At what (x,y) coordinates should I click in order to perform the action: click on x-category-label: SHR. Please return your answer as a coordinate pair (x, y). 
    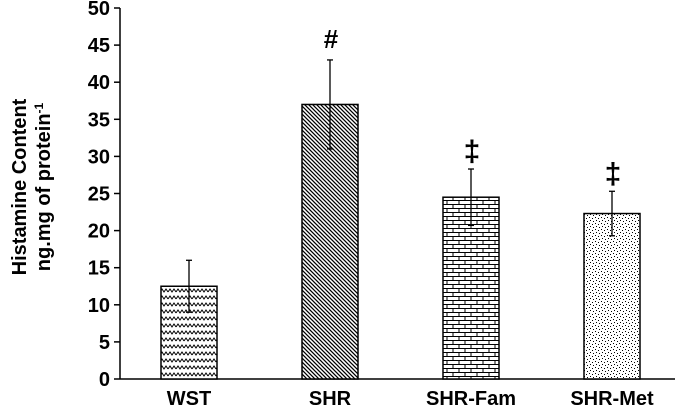
    Looking at the image, I should click on (330, 399).